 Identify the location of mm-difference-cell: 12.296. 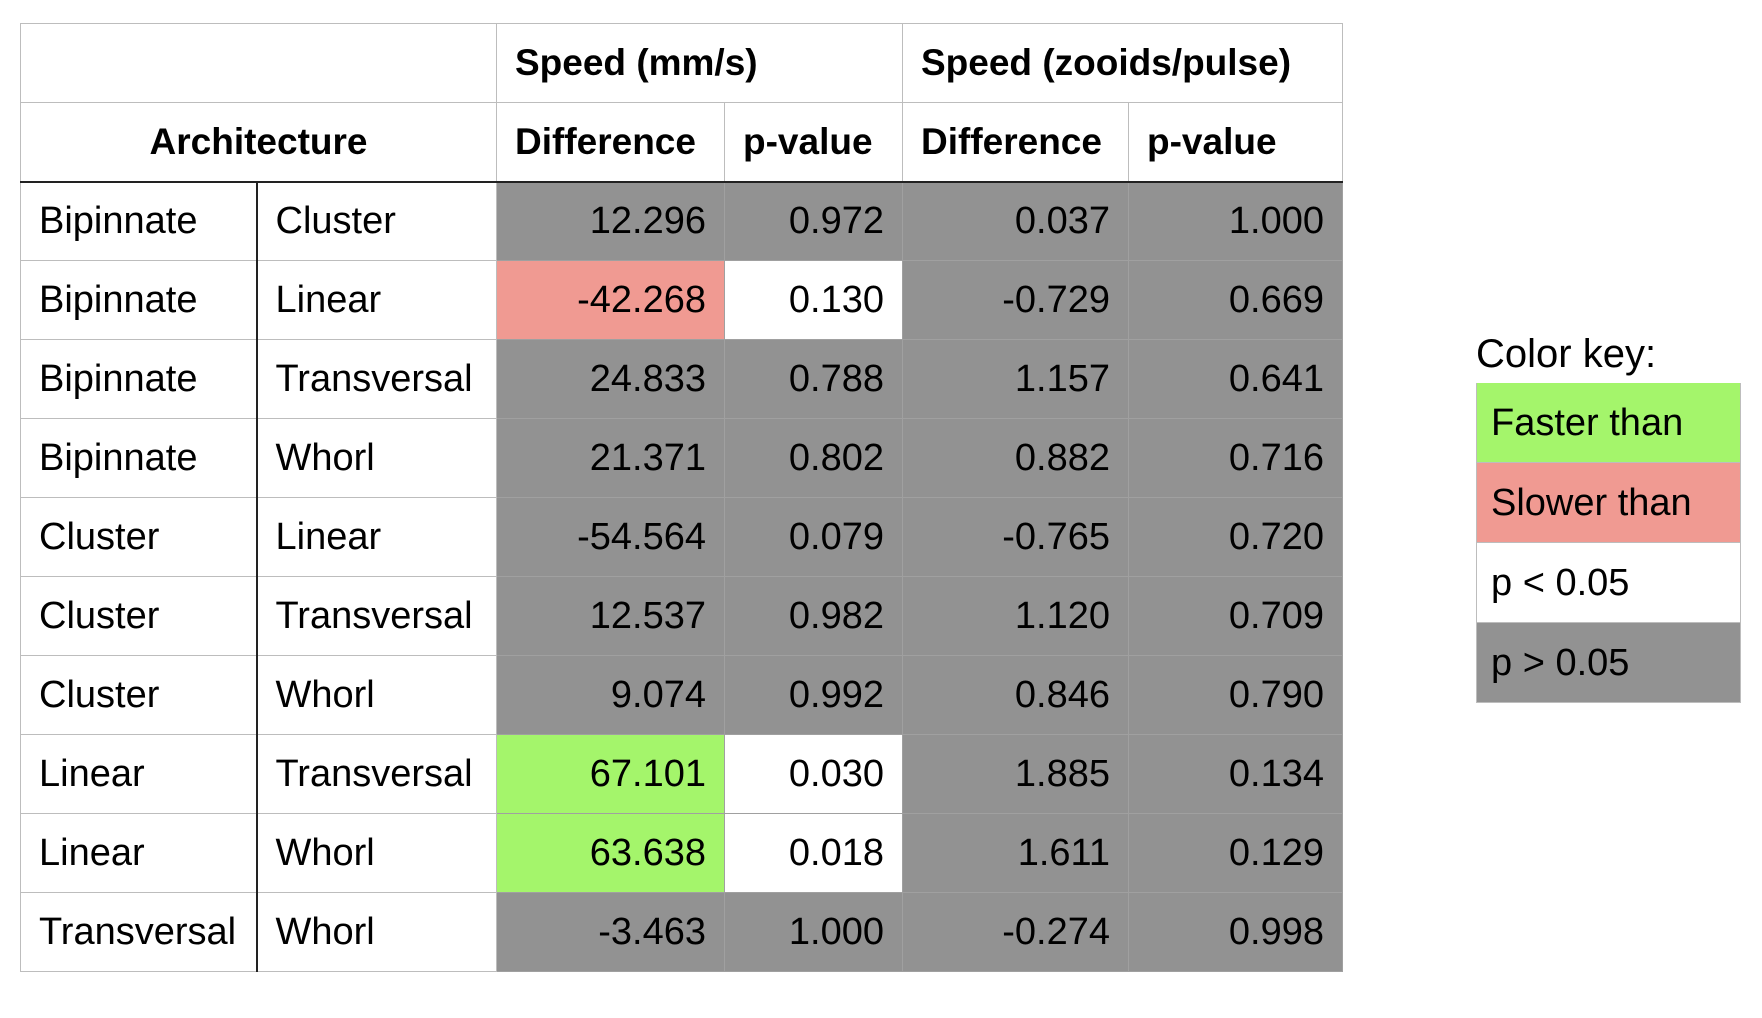
(610, 221).